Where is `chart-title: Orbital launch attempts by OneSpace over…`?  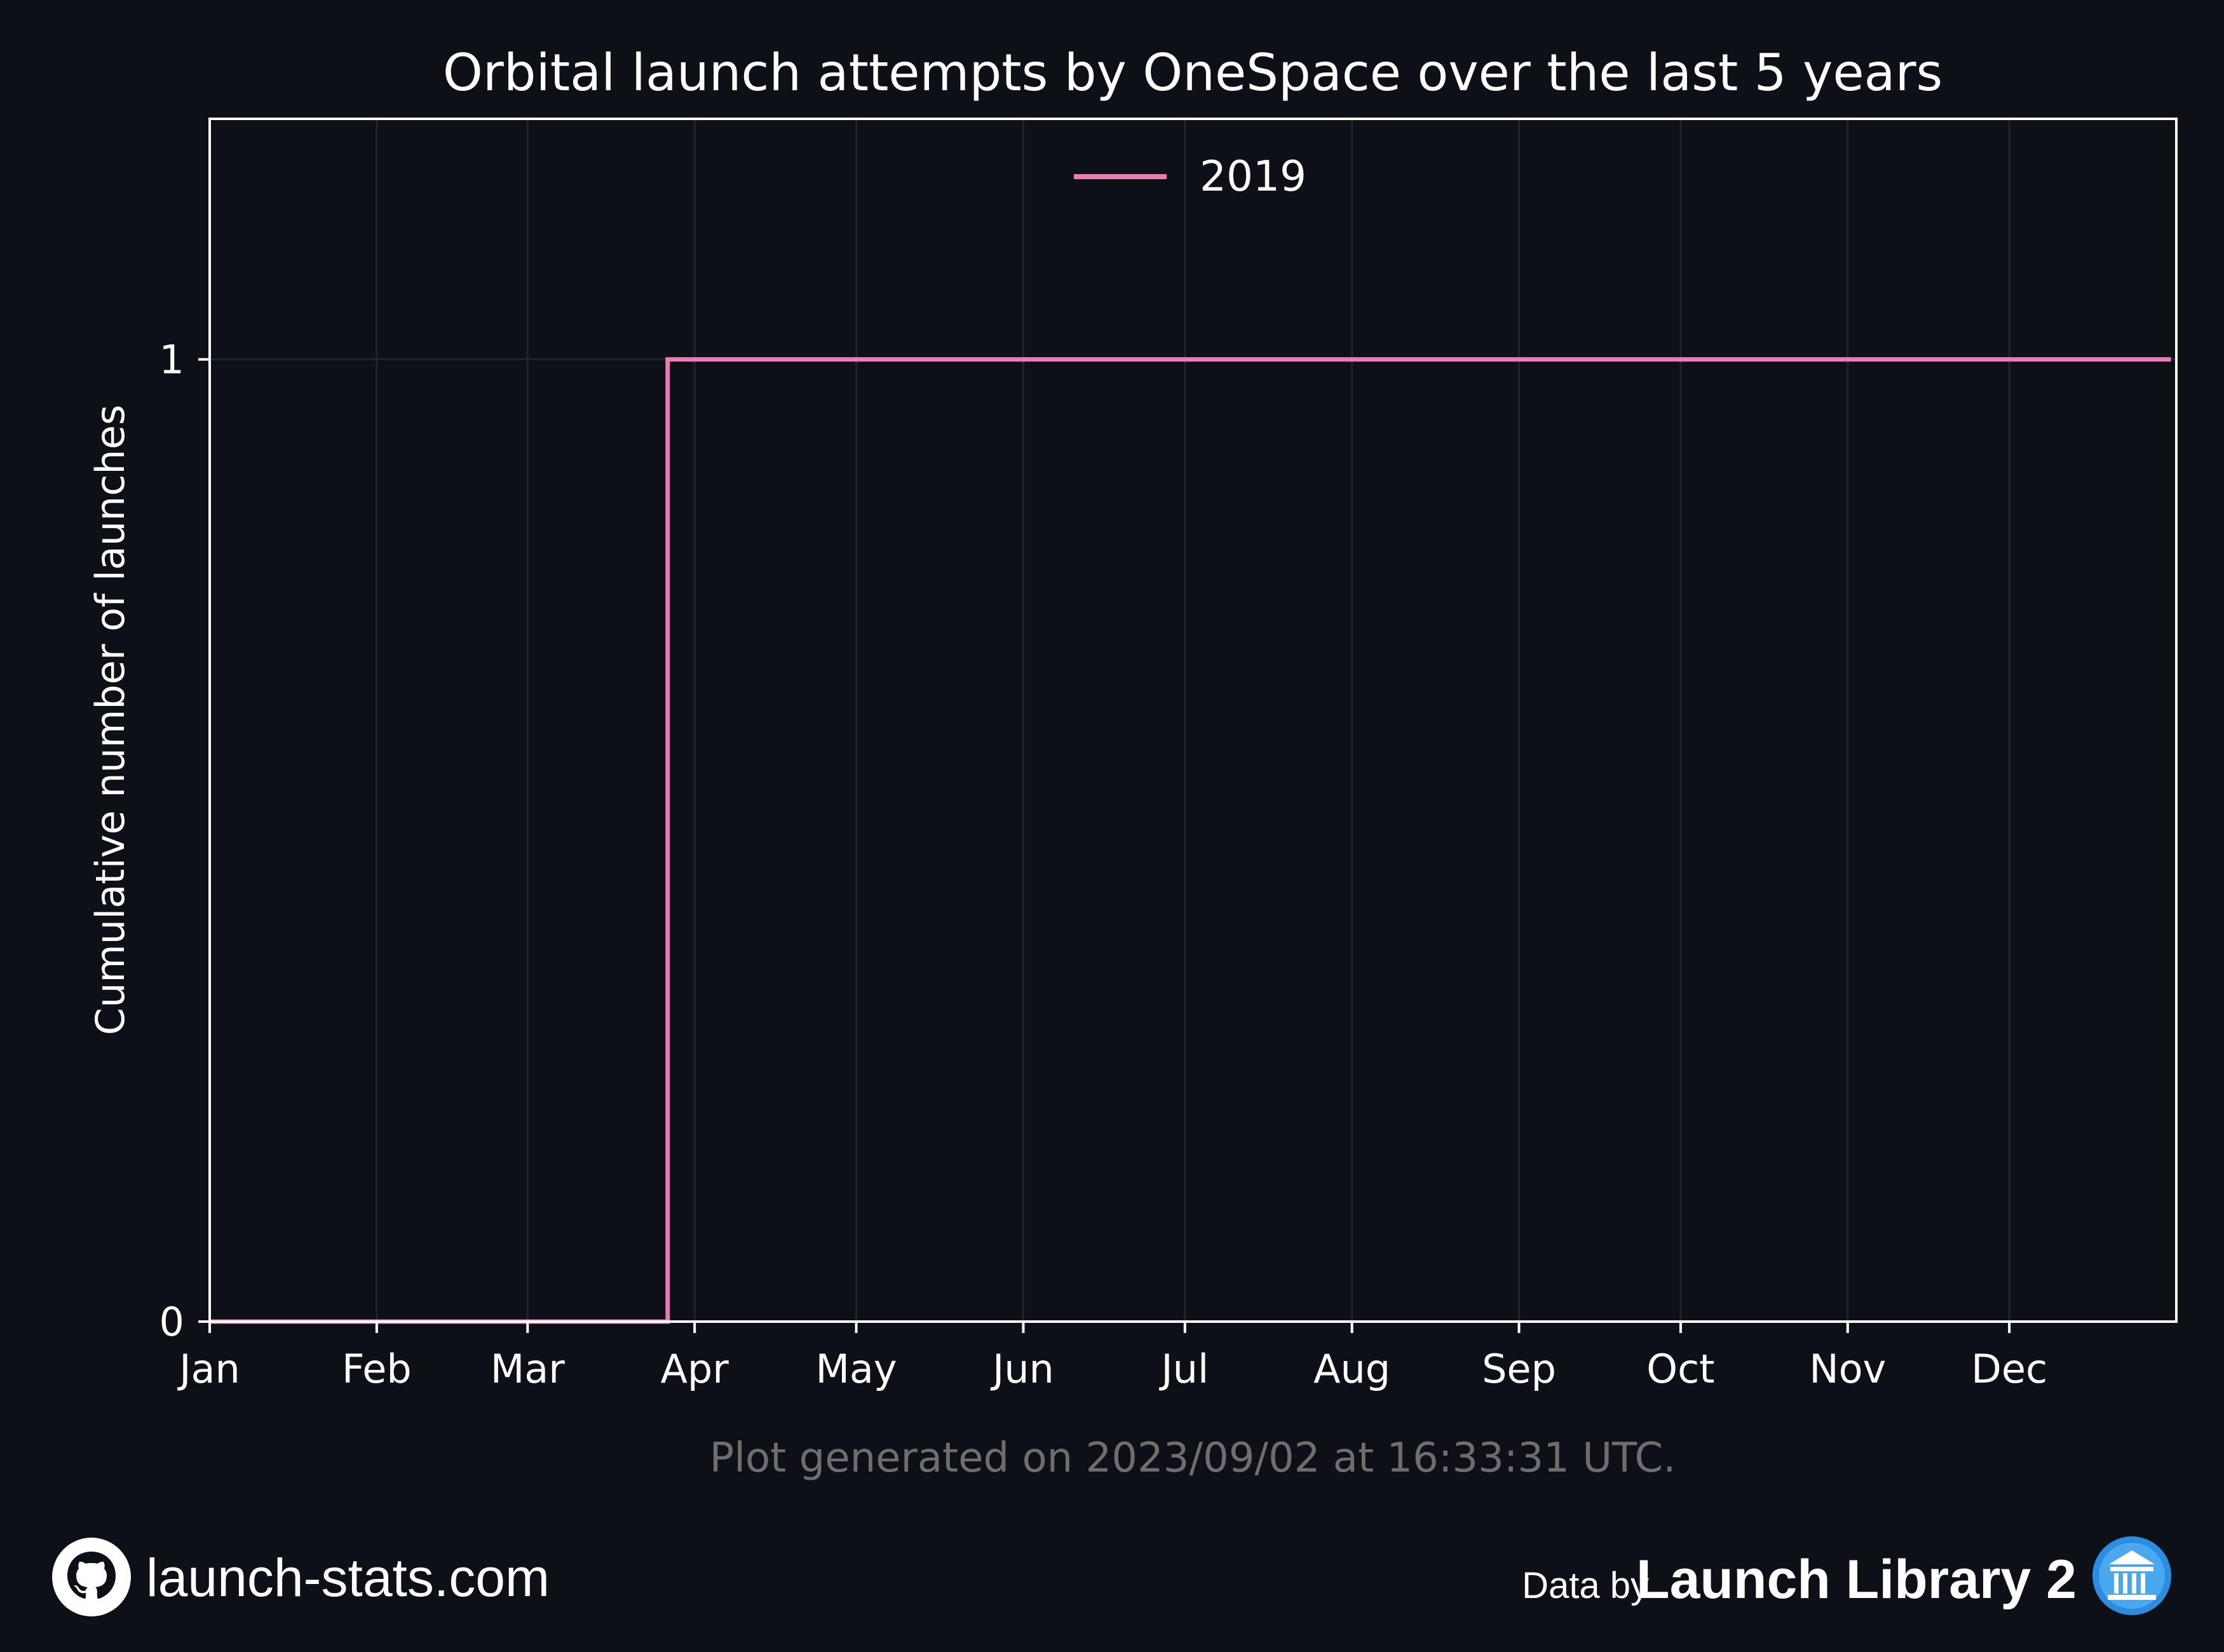 chart-title: Orbital launch attempts by OneSpace over… is located at coordinates (1193, 73).